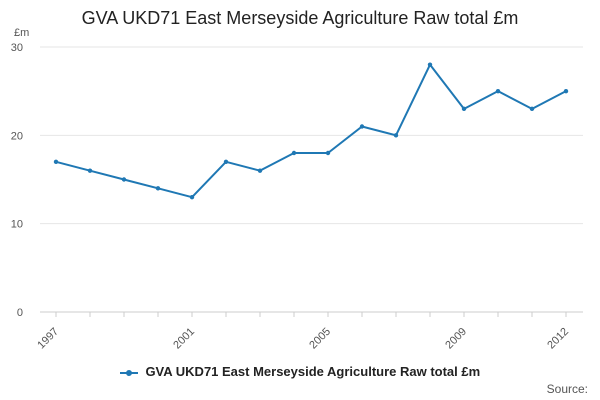 The image size is (600, 400). What do you see at coordinates (558, 339) in the screenshot?
I see `x-tick-label: 2012` at bounding box center [558, 339].